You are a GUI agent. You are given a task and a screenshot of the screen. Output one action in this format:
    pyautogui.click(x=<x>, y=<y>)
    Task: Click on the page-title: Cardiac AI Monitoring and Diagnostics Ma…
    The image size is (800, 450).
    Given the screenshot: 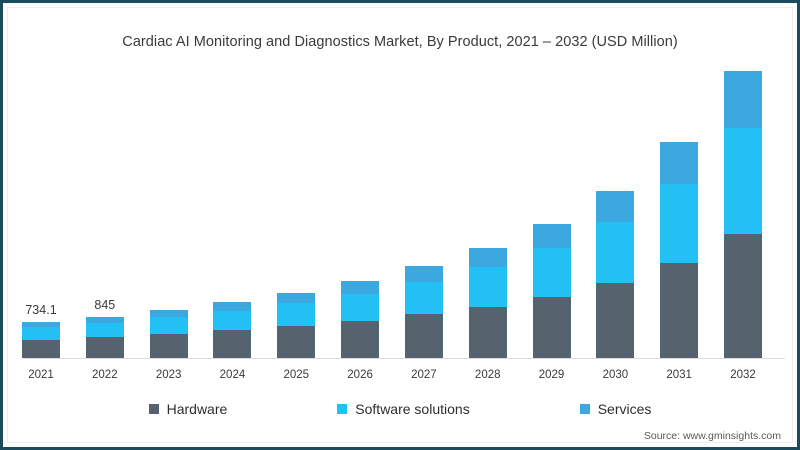 What is the action you would take?
    pyautogui.click(x=400, y=42)
    